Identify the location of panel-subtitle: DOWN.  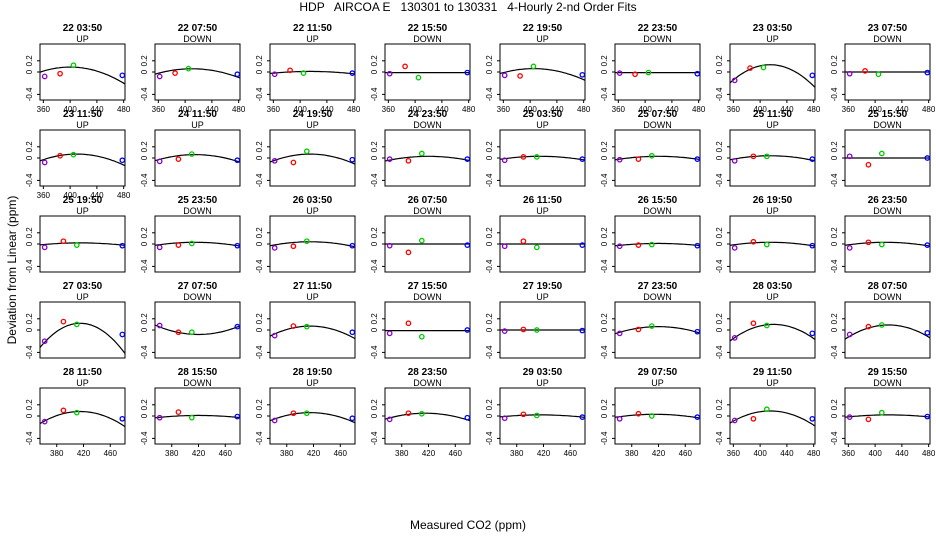
(197, 211).